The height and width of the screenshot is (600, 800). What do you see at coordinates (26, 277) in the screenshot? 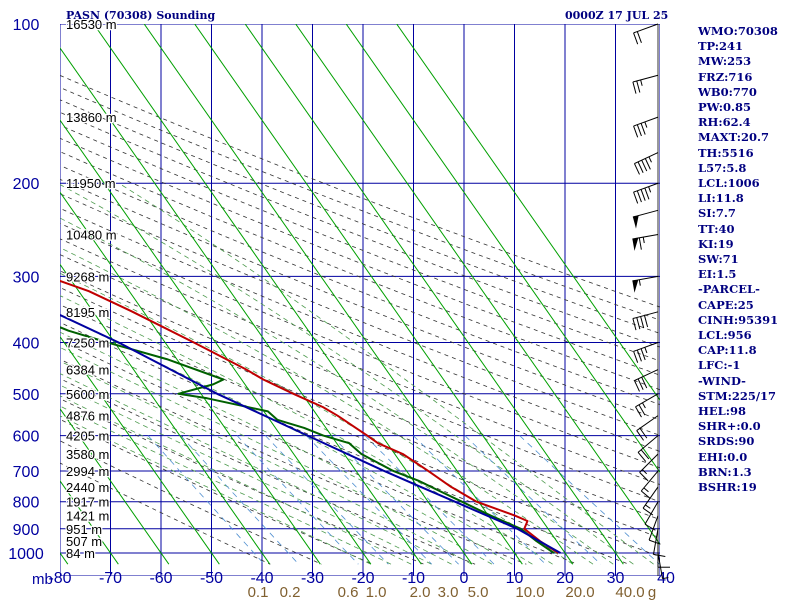
I see `pressure-tick-label: 300` at bounding box center [26, 277].